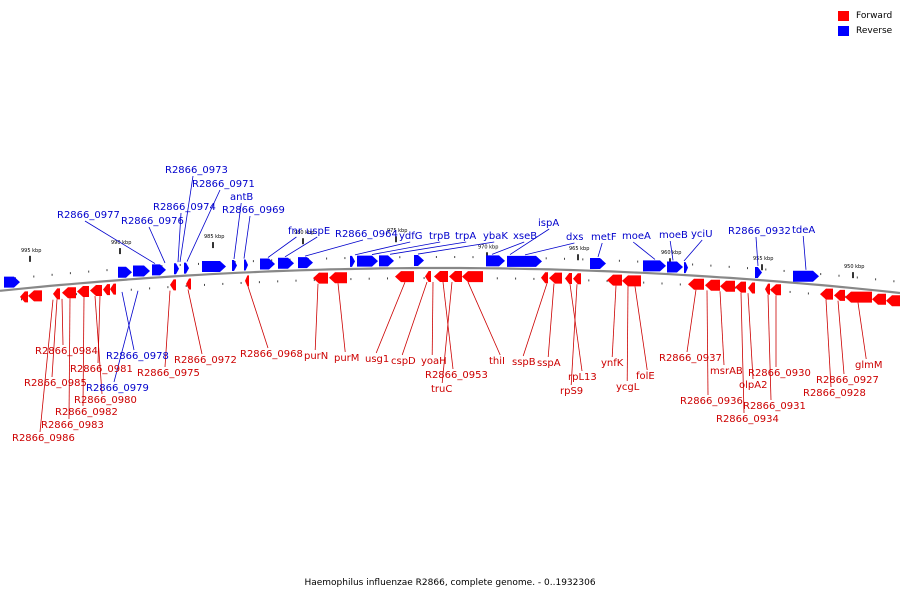 The width and height of the screenshot is (900, 600). What do you see at coordinates (137, 356) in the screenshot?
I see `gene-label-r2866_0978: R2866_0978` at bounding box center [137, 356].